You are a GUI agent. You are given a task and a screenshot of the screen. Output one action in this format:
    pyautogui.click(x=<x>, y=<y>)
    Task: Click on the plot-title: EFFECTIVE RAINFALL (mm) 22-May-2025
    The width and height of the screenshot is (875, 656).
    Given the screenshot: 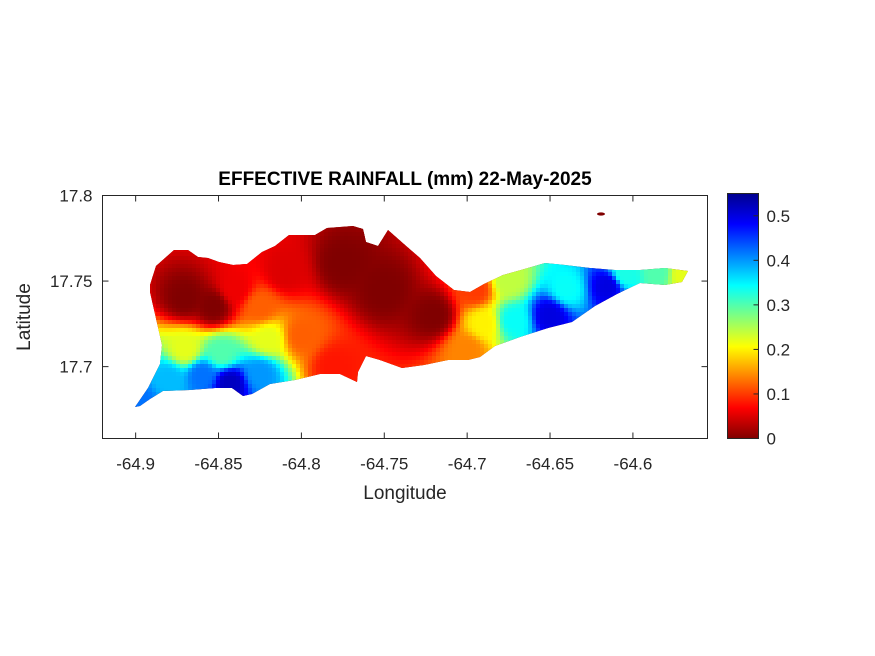 What is the action you would take?
    pyautogui.click(x=405, y=179)
    